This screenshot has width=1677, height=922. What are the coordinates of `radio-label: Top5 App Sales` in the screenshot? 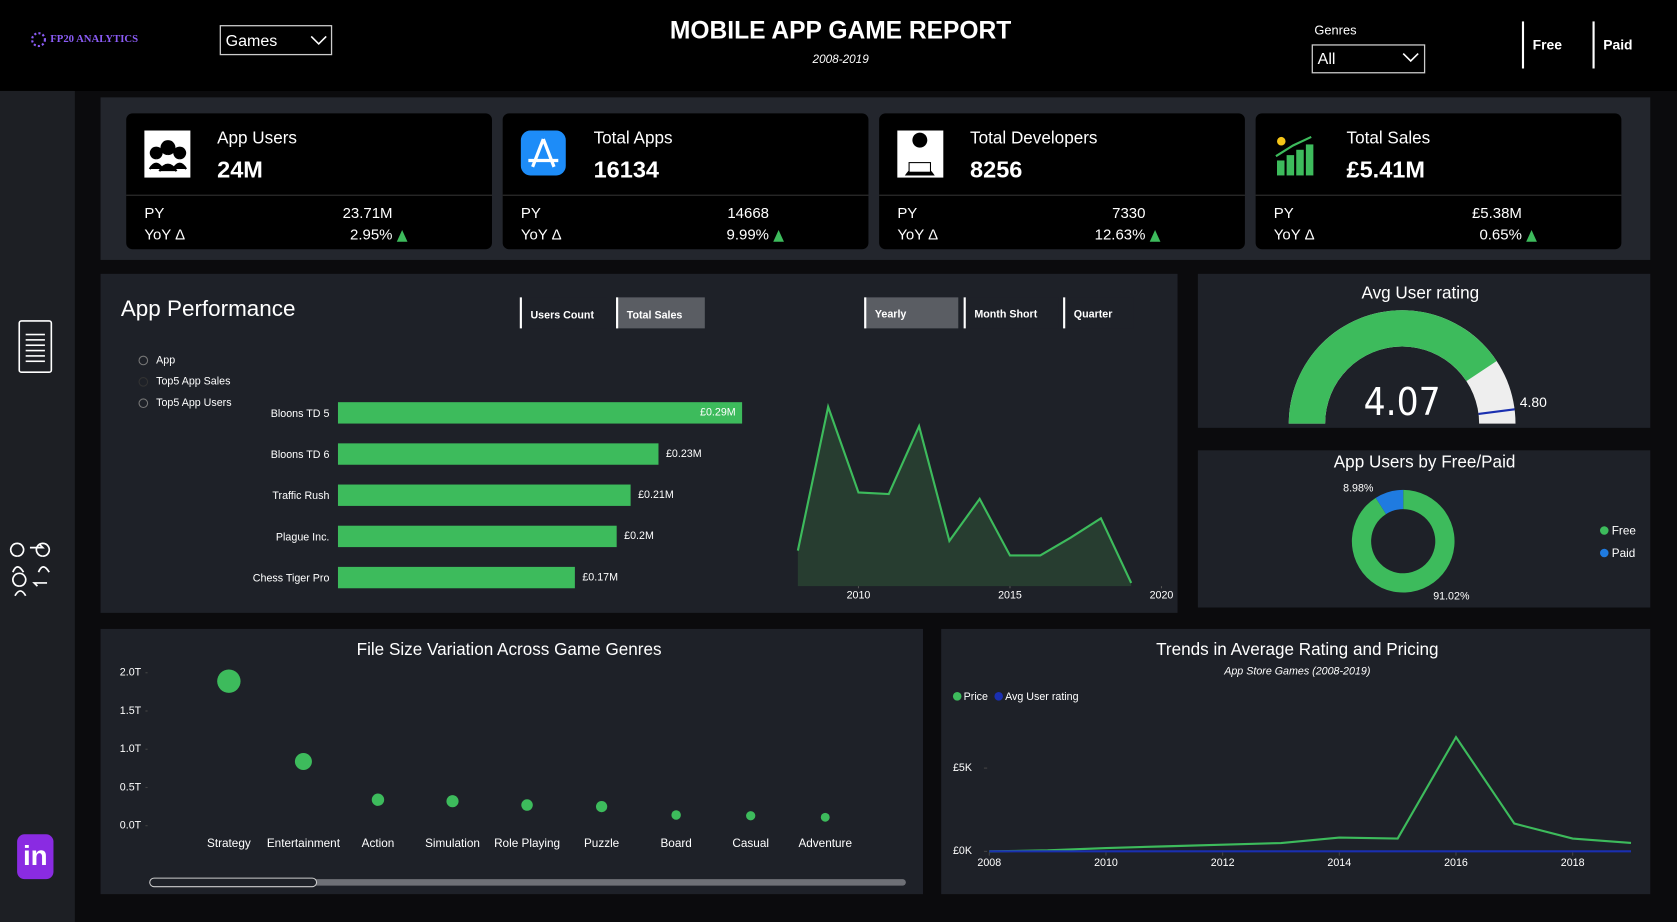 It's located at (193, 382).